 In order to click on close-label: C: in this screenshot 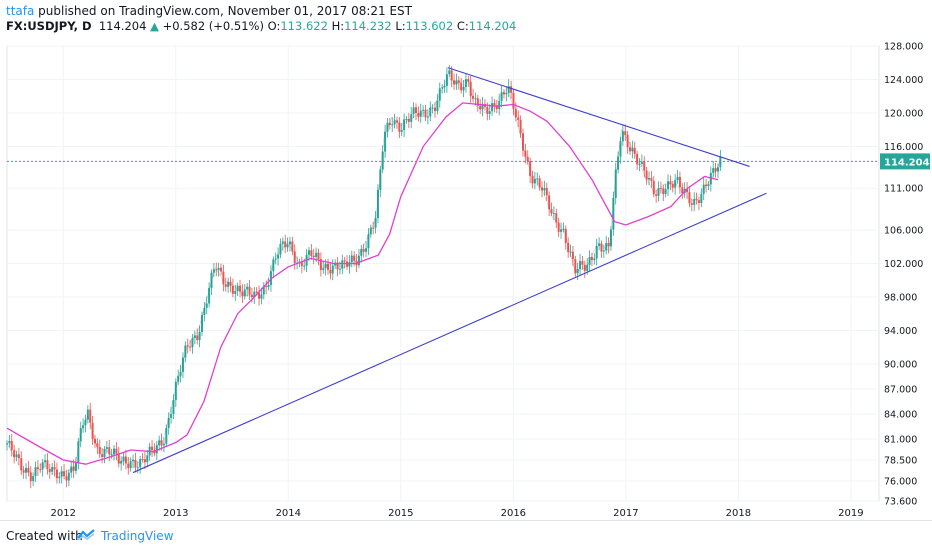, I will do `click(462, 26)`.